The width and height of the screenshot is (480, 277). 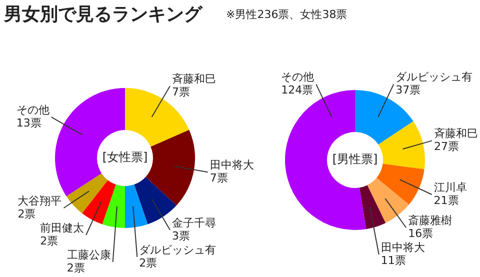 What do you see at coordinates (125, 157) in the screenshot?
I see `text: [女性票]` at bounding box center [125, 157].